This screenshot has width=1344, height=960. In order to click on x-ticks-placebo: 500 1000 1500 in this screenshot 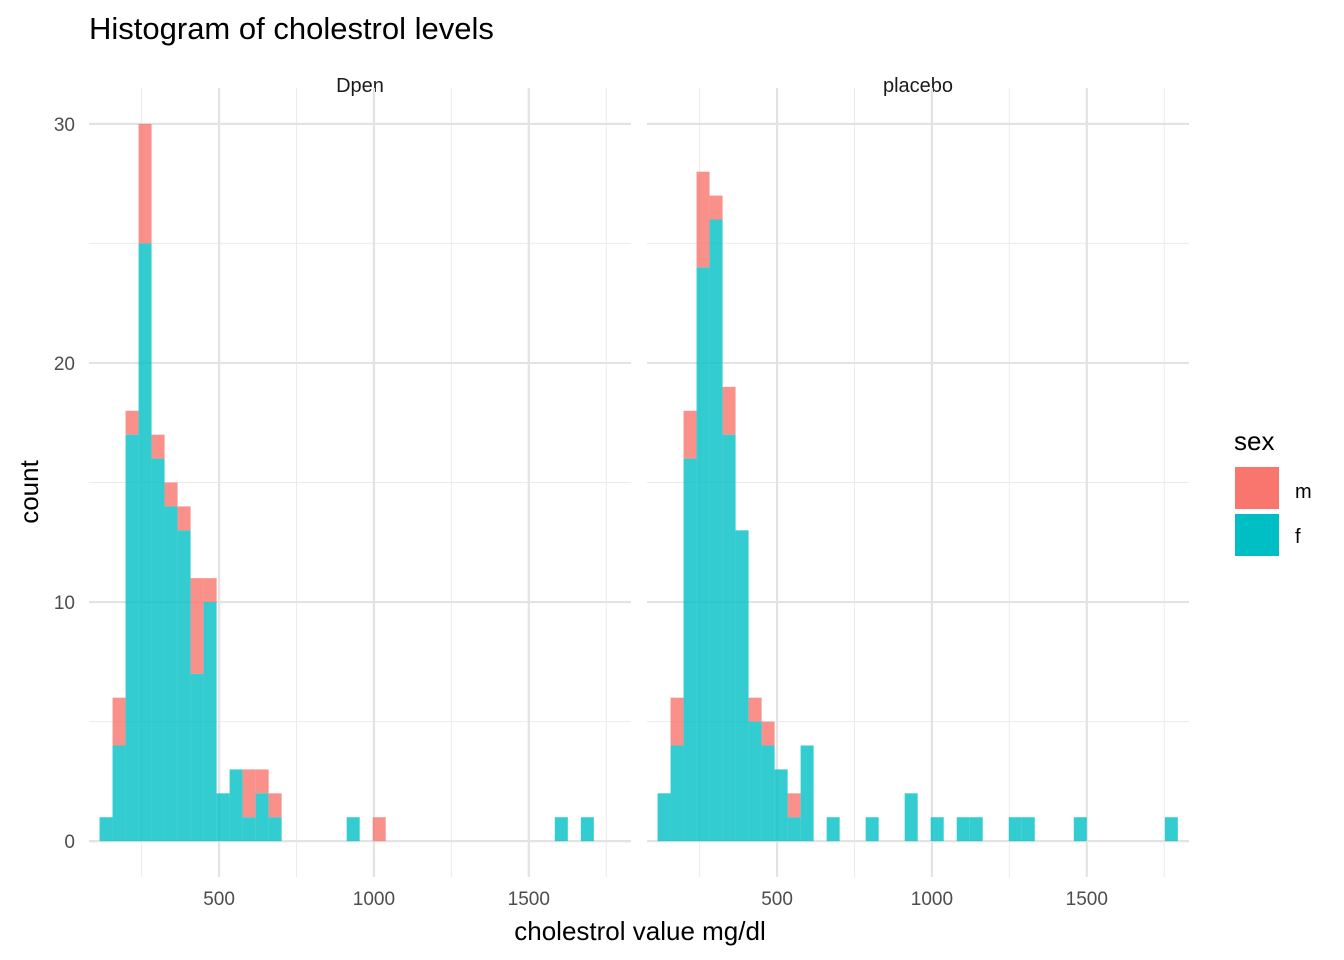, I will do `click(934, 899)`.